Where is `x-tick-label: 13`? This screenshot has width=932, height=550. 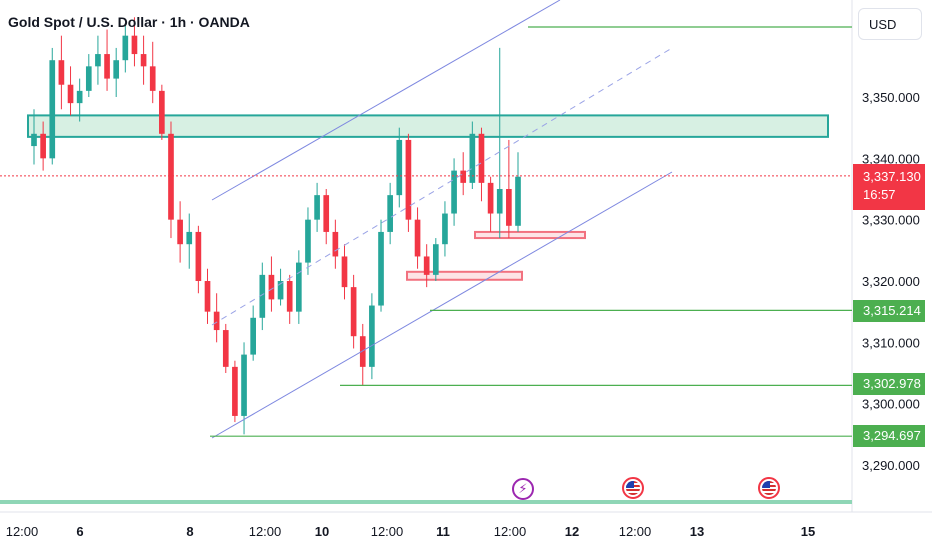 x-tick-label: 13 is located at coordinates (697, 531).